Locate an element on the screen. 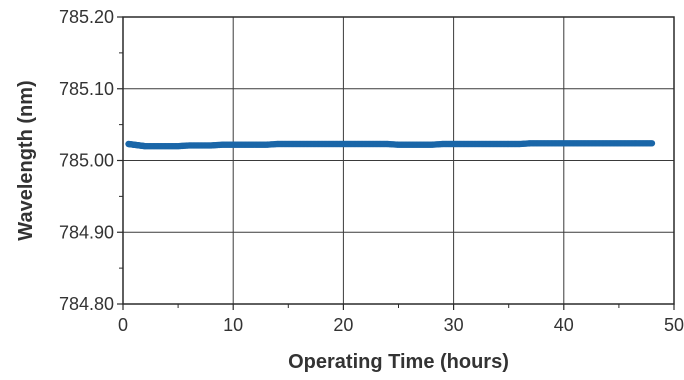 The height and width of the screenshot is (380, 684). x-tick-label: 20 is located at coordinates (343, 325).